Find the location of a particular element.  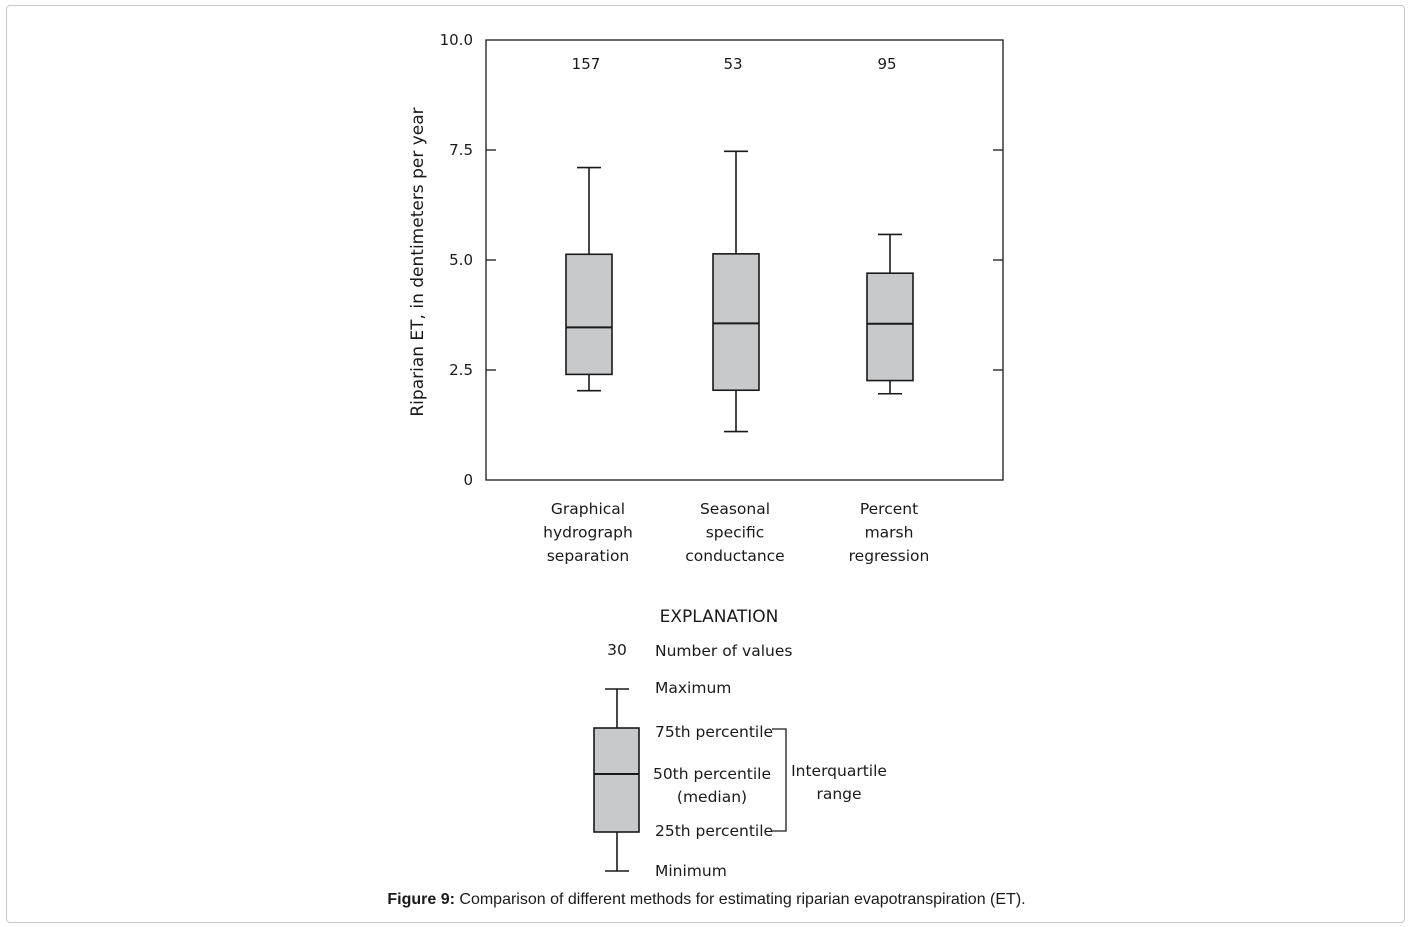

box-plot-1: 157 is located at coordinates (589, 223).